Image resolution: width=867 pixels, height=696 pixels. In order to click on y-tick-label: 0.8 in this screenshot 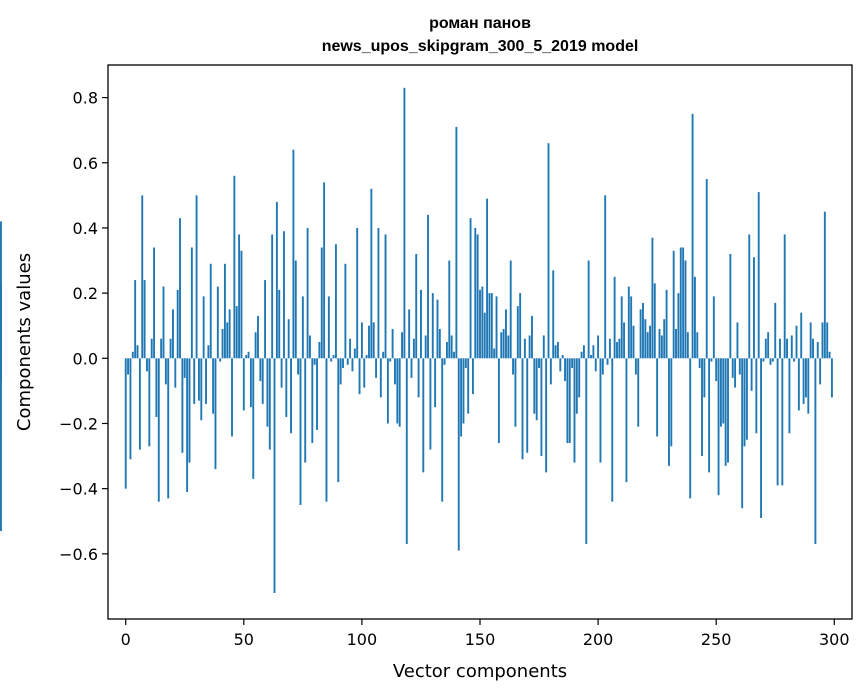, I will do `click(85, 98)`.